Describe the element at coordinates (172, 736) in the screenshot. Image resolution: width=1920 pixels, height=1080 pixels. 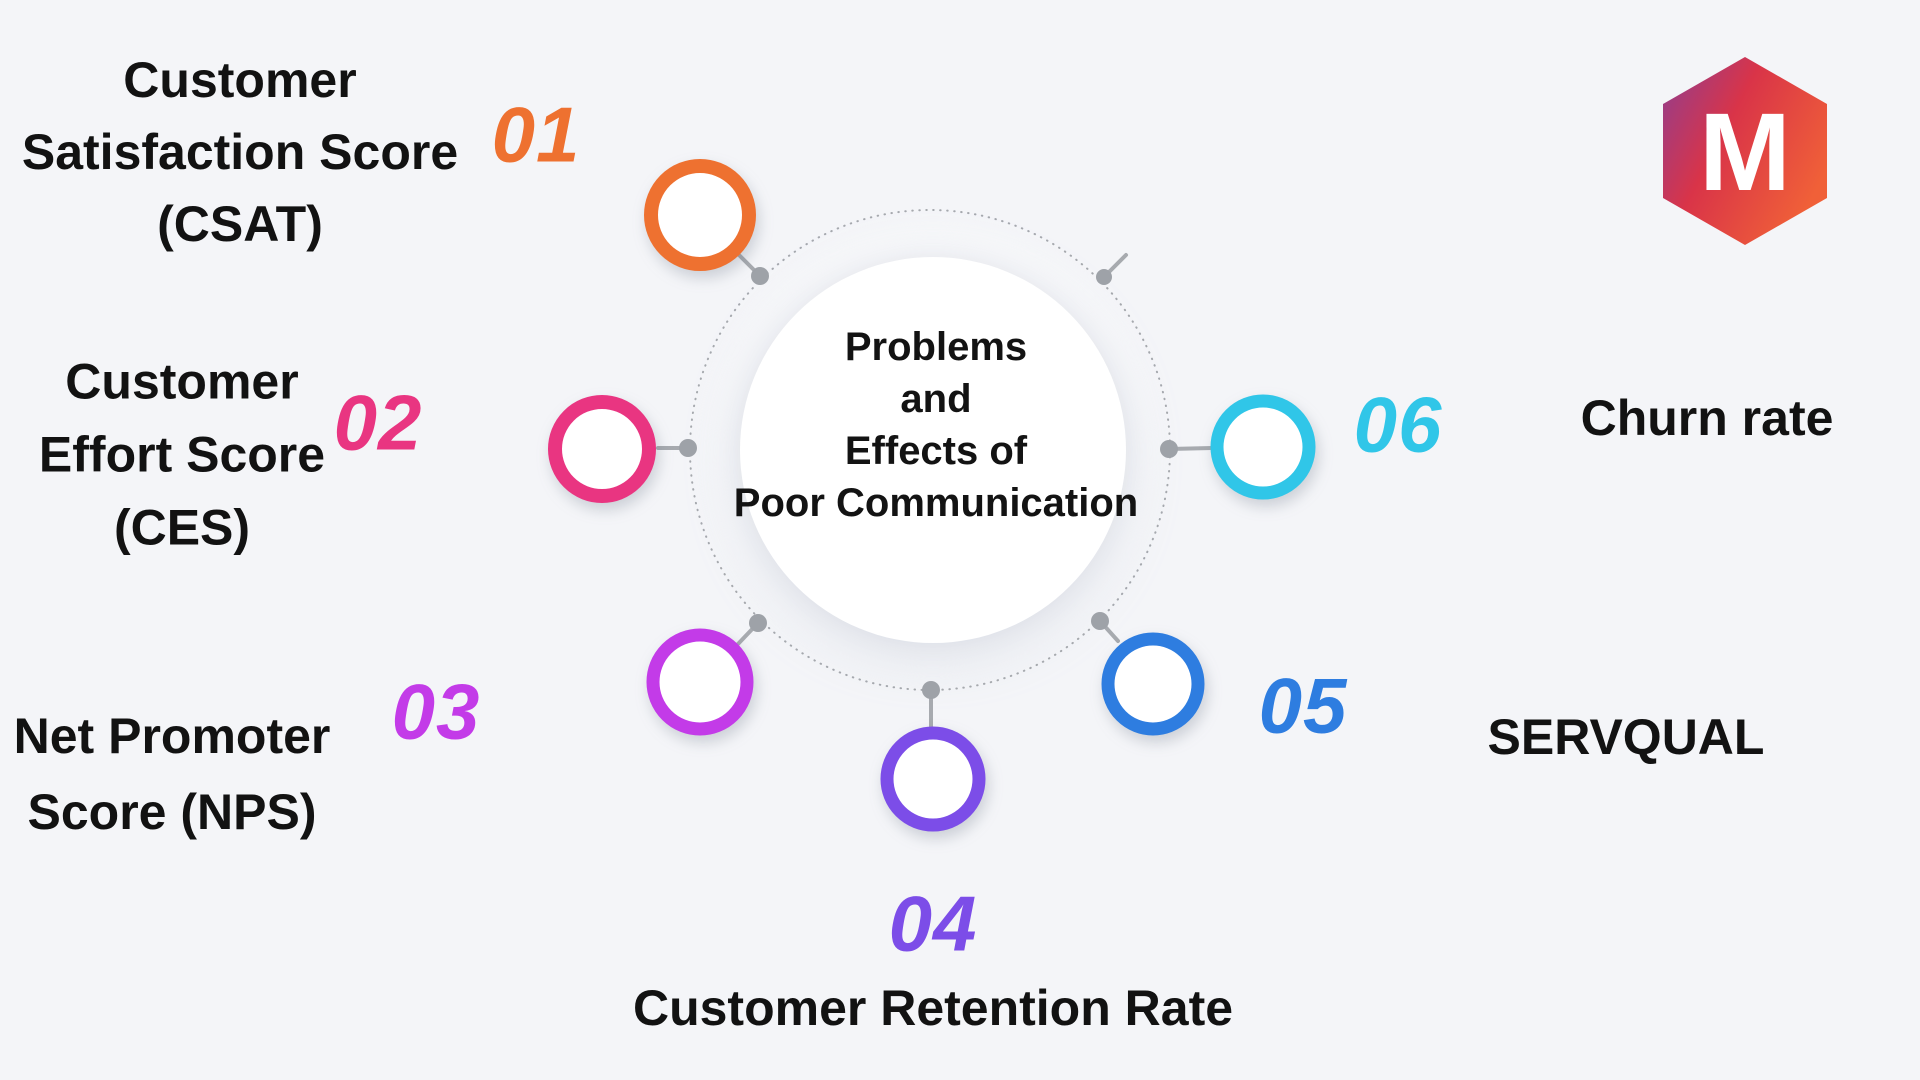
I see `label-line: Net Promoter` at that location.